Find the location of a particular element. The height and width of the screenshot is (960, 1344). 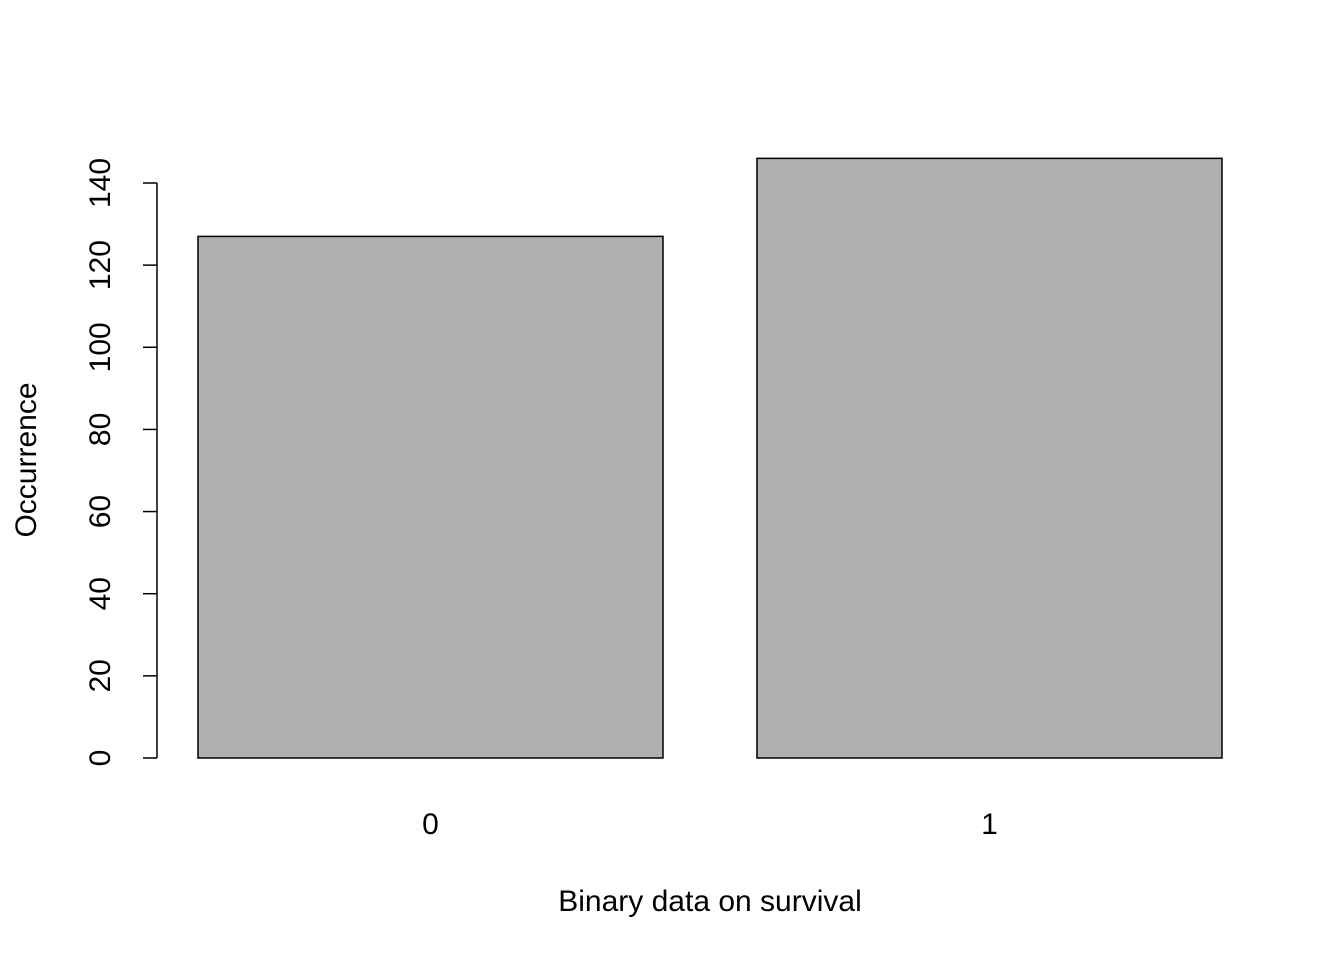

y-tick-label: 80 is located at coordinates (100, 429).